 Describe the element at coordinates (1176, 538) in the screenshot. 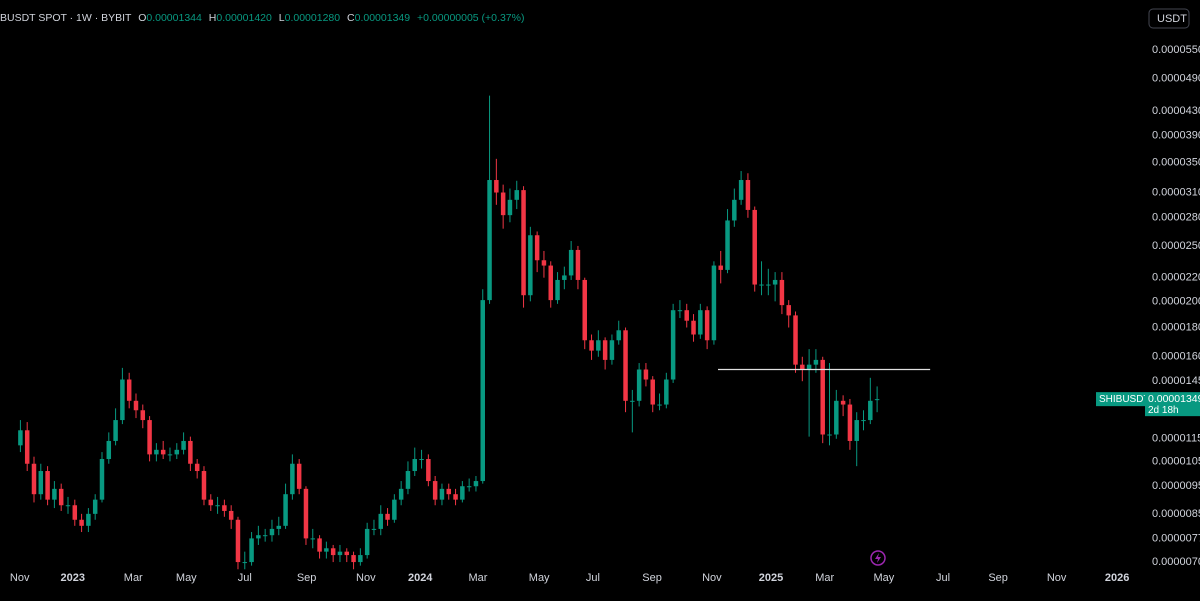

I see `y-tick-label: 0.00000770` at that location.